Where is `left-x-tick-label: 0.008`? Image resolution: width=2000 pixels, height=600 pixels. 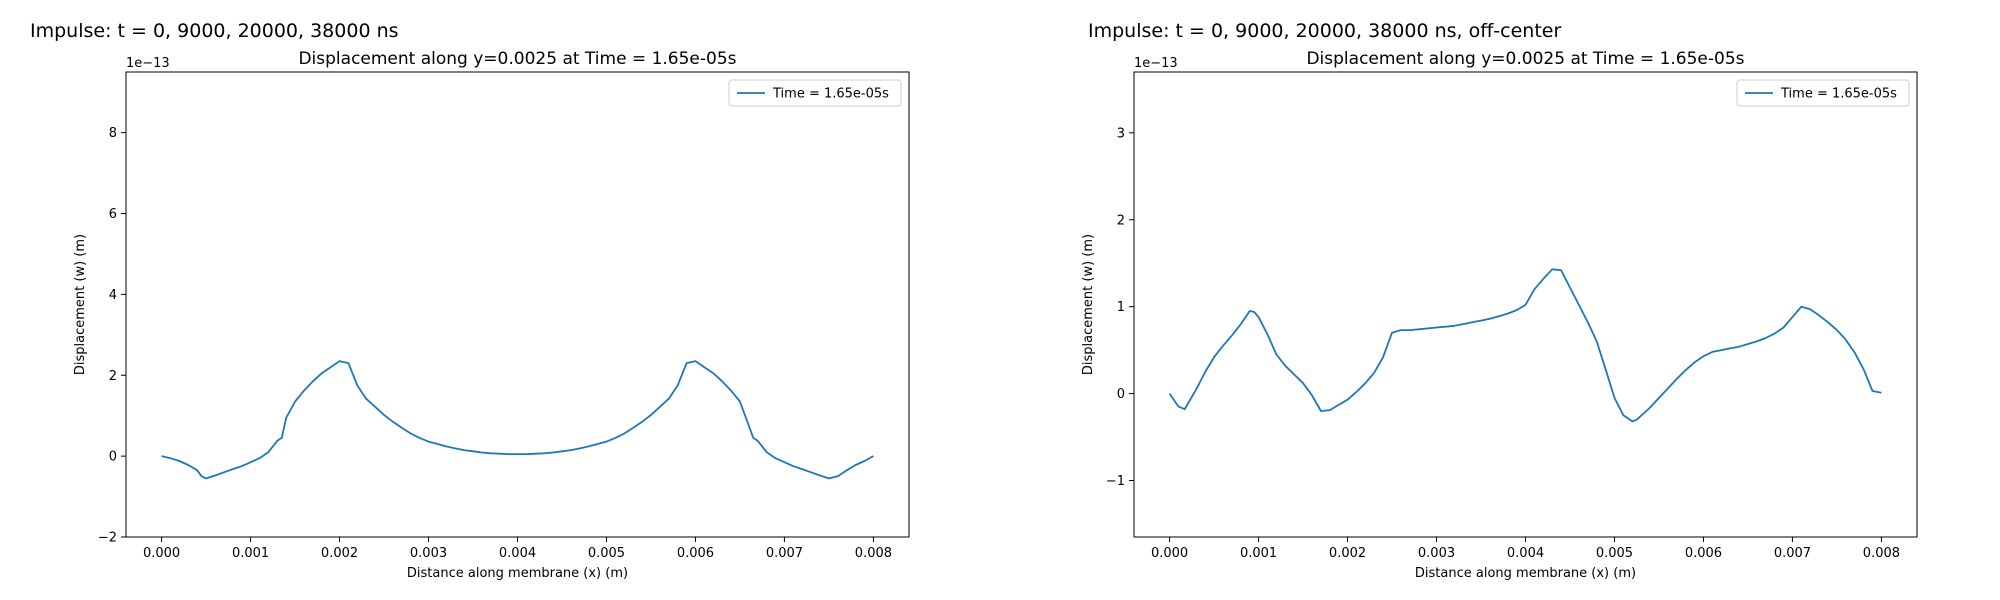
left-x-tick-label: 0.008 is located at coordinates (873, 553).